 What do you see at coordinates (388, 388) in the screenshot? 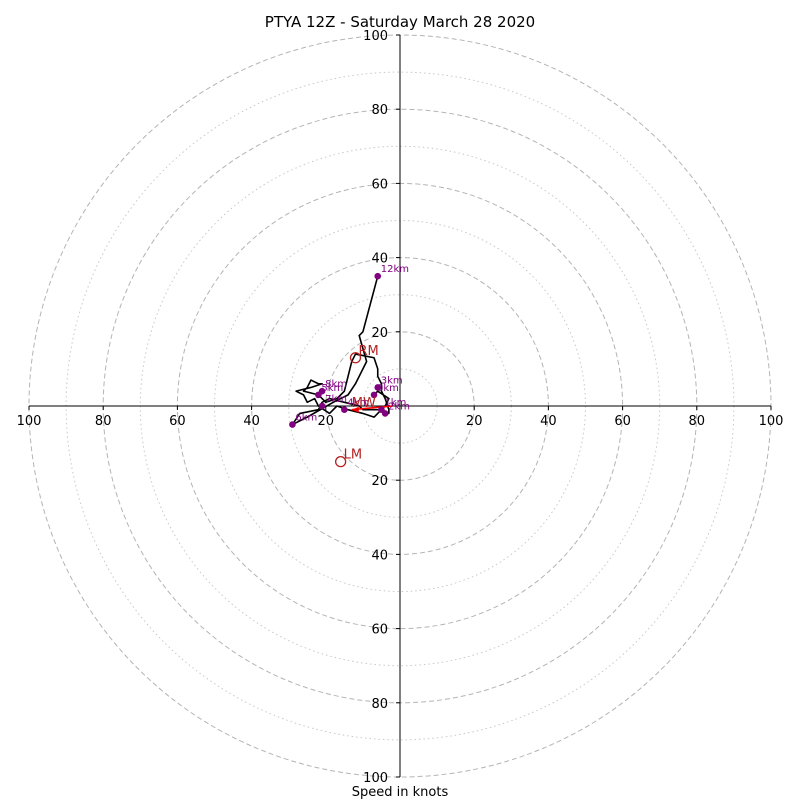
I see `height-marker-label: 0km` at bounding box center [388, 388].